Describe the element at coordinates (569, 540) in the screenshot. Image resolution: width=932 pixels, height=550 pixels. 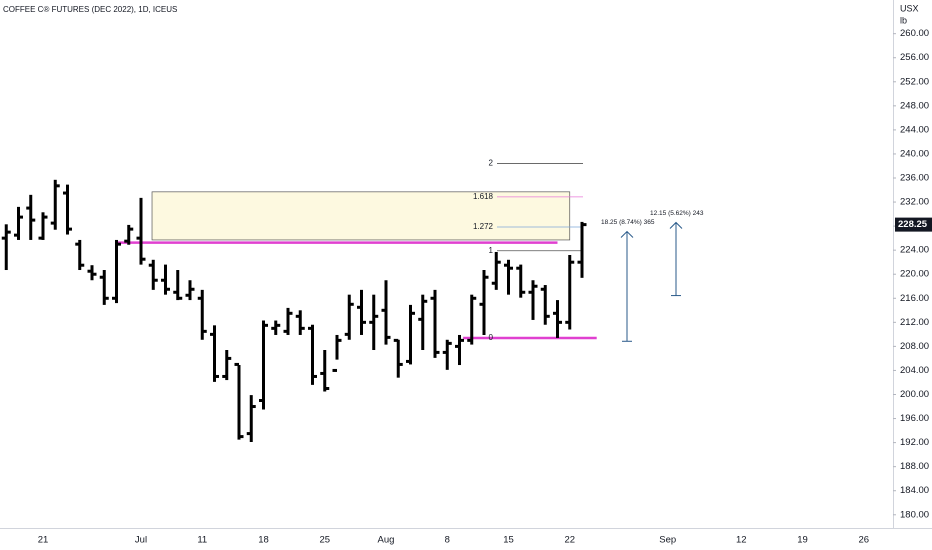
I see `x-tick-label: 22` at that location.